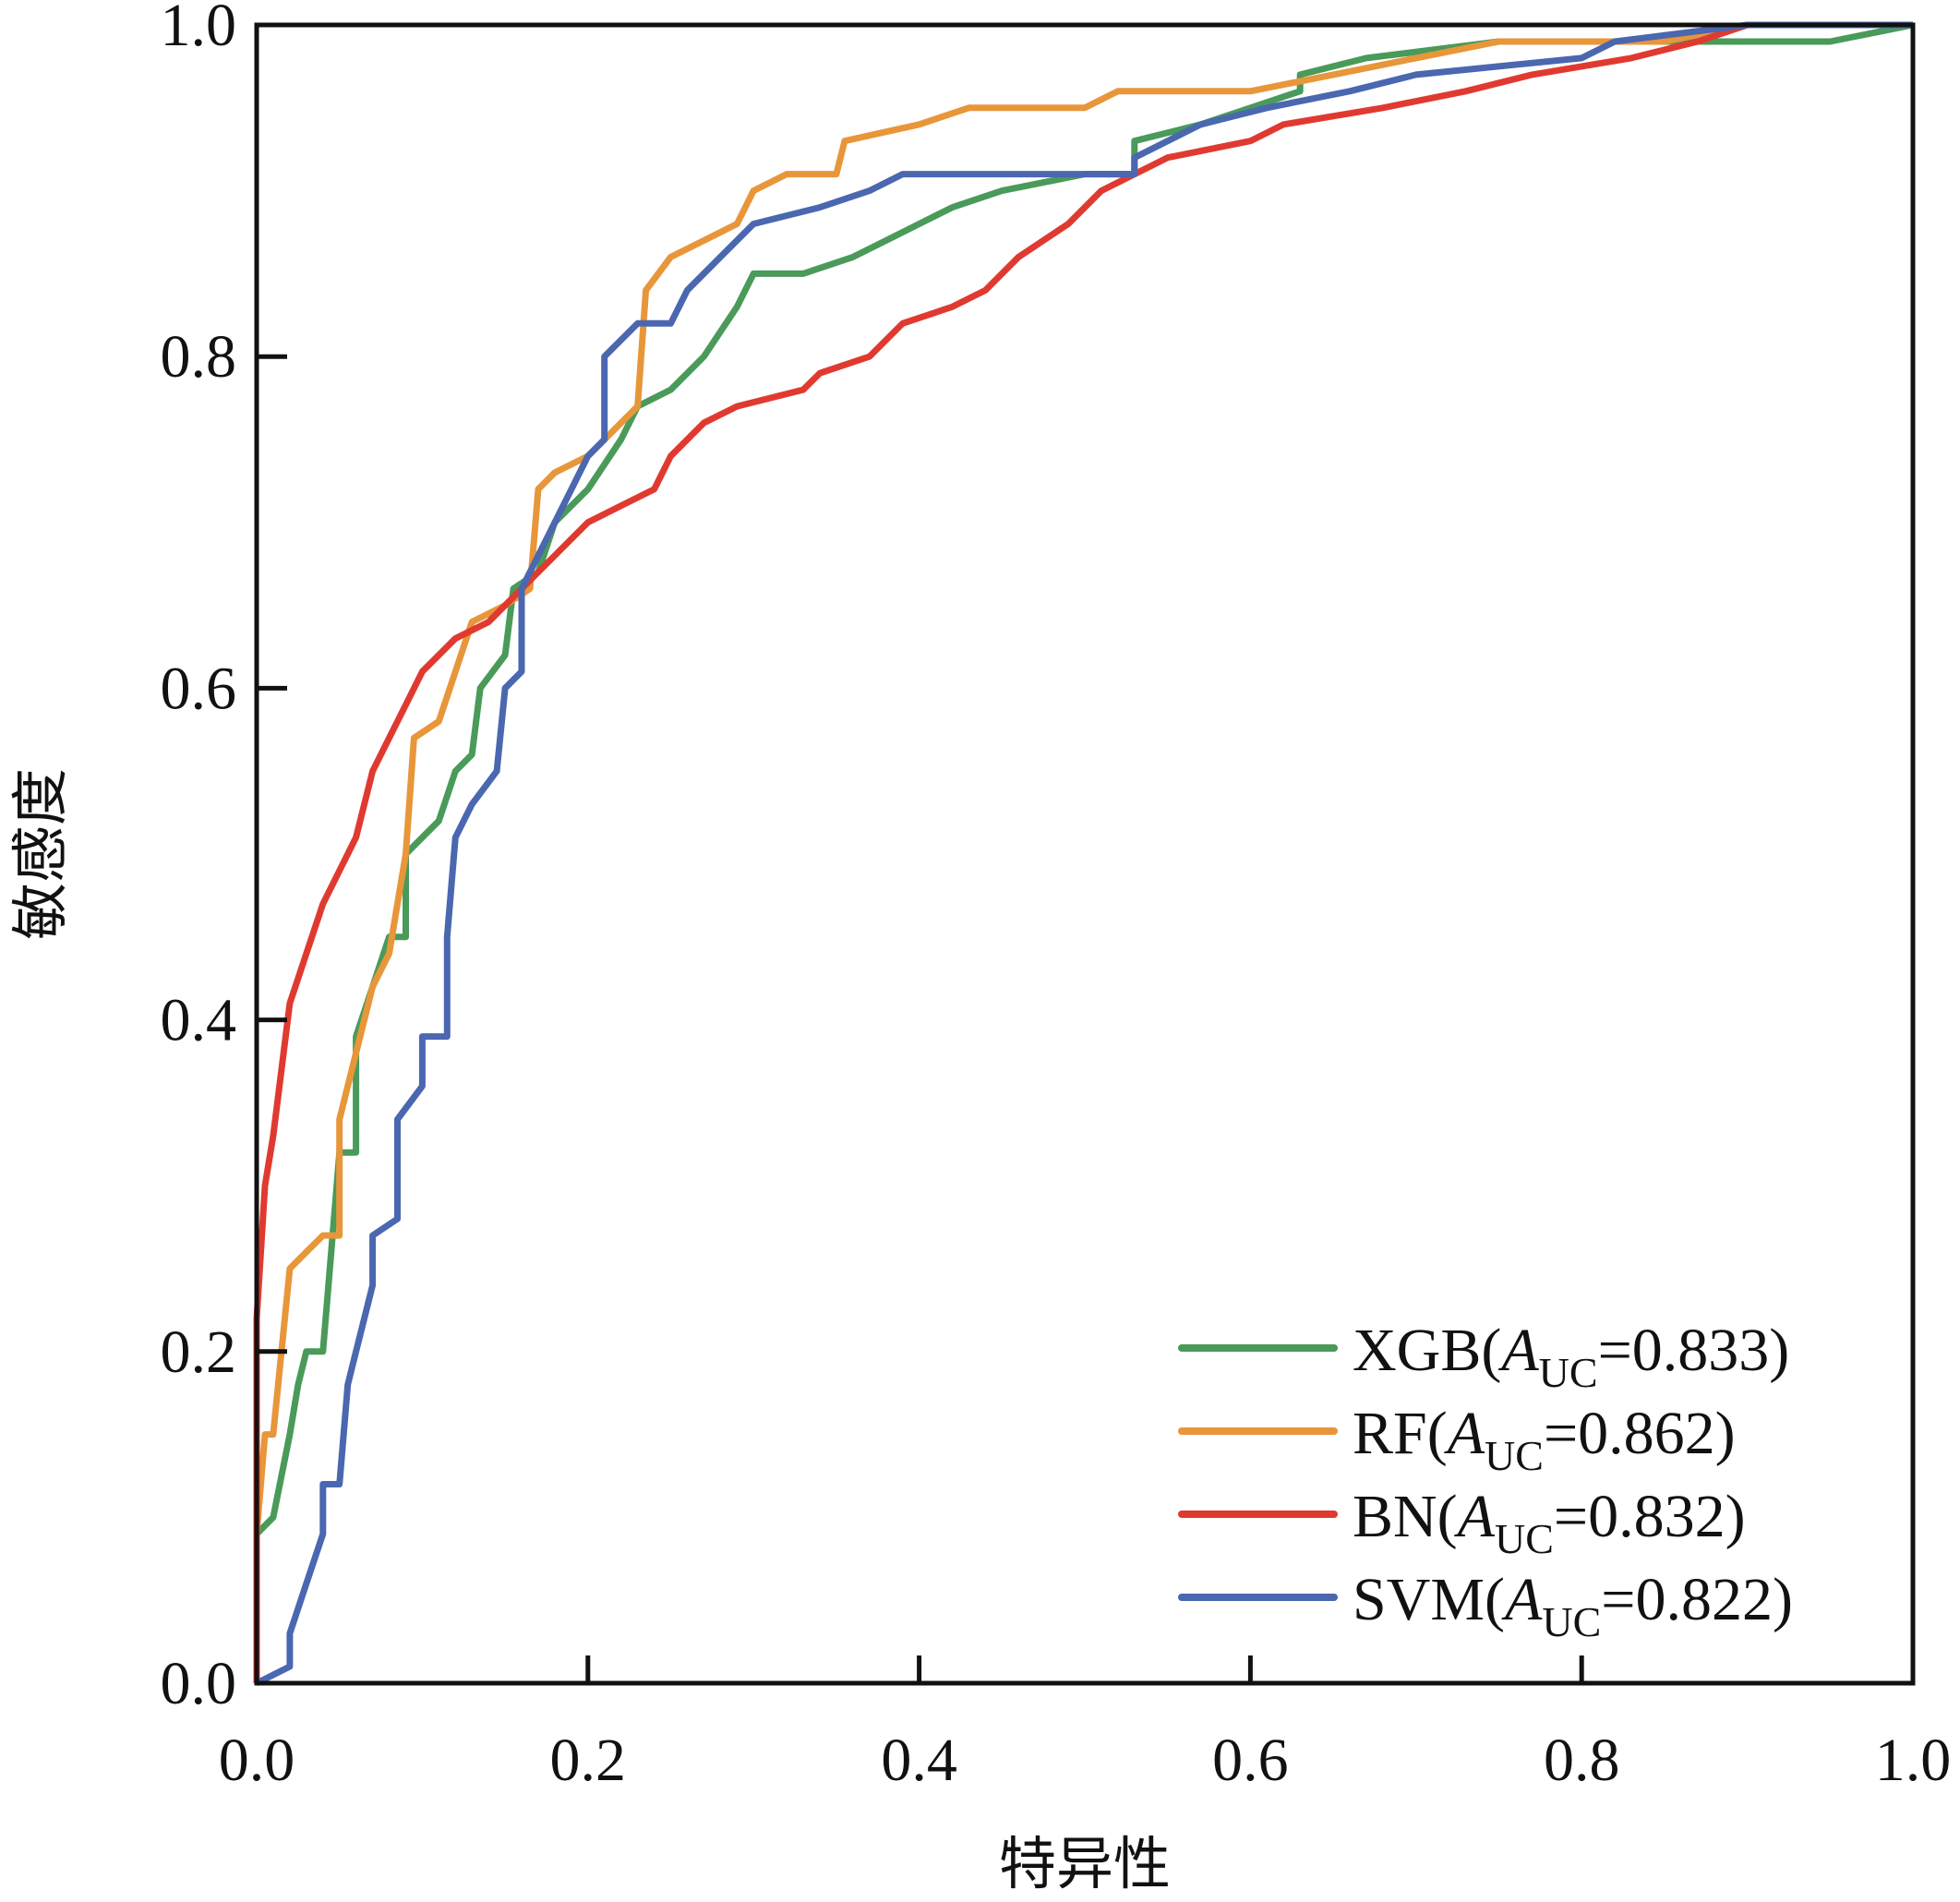  Describe the element at coordinates (199, 357) in the screenshot. I see `y-tick-label: 0.8` at that location.